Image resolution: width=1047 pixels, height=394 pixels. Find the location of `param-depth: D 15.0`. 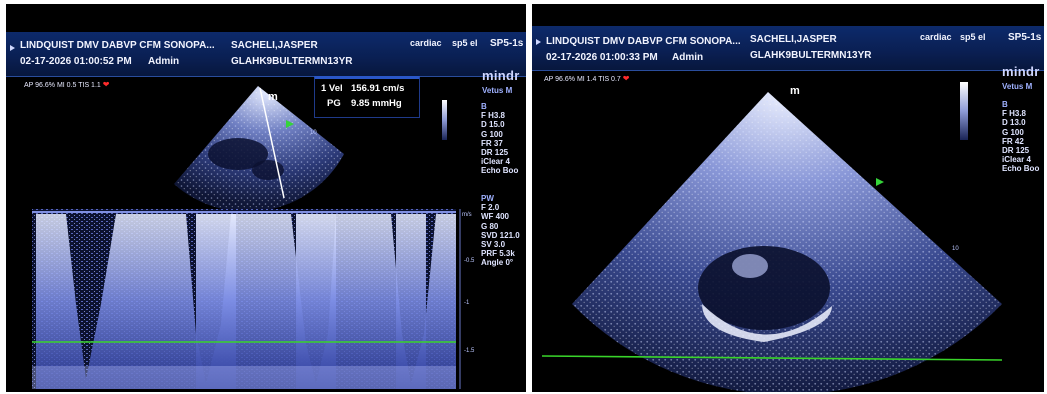

param-depth: D 15.0 is located at coordinates (493, 125).